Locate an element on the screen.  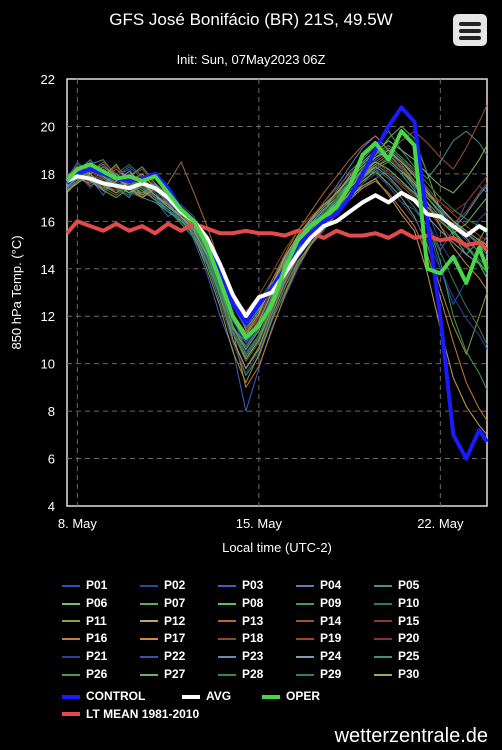
legend-item: P21 is located at coordinates (84, 656).